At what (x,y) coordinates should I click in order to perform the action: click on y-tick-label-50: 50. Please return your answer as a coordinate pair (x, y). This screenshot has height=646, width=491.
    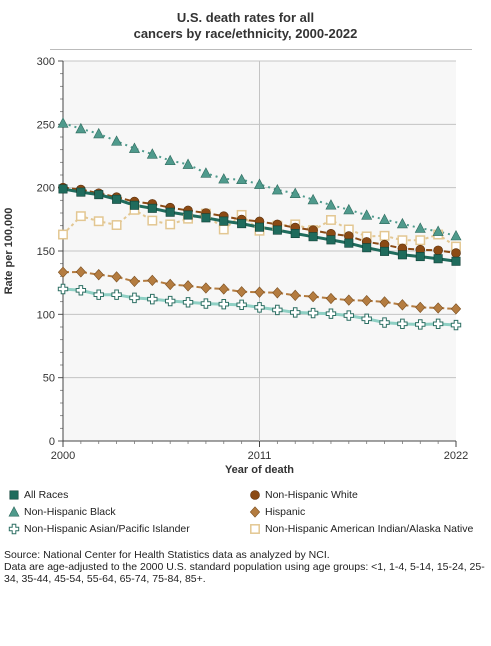
    Looking at the image, I should click on (49, 379).